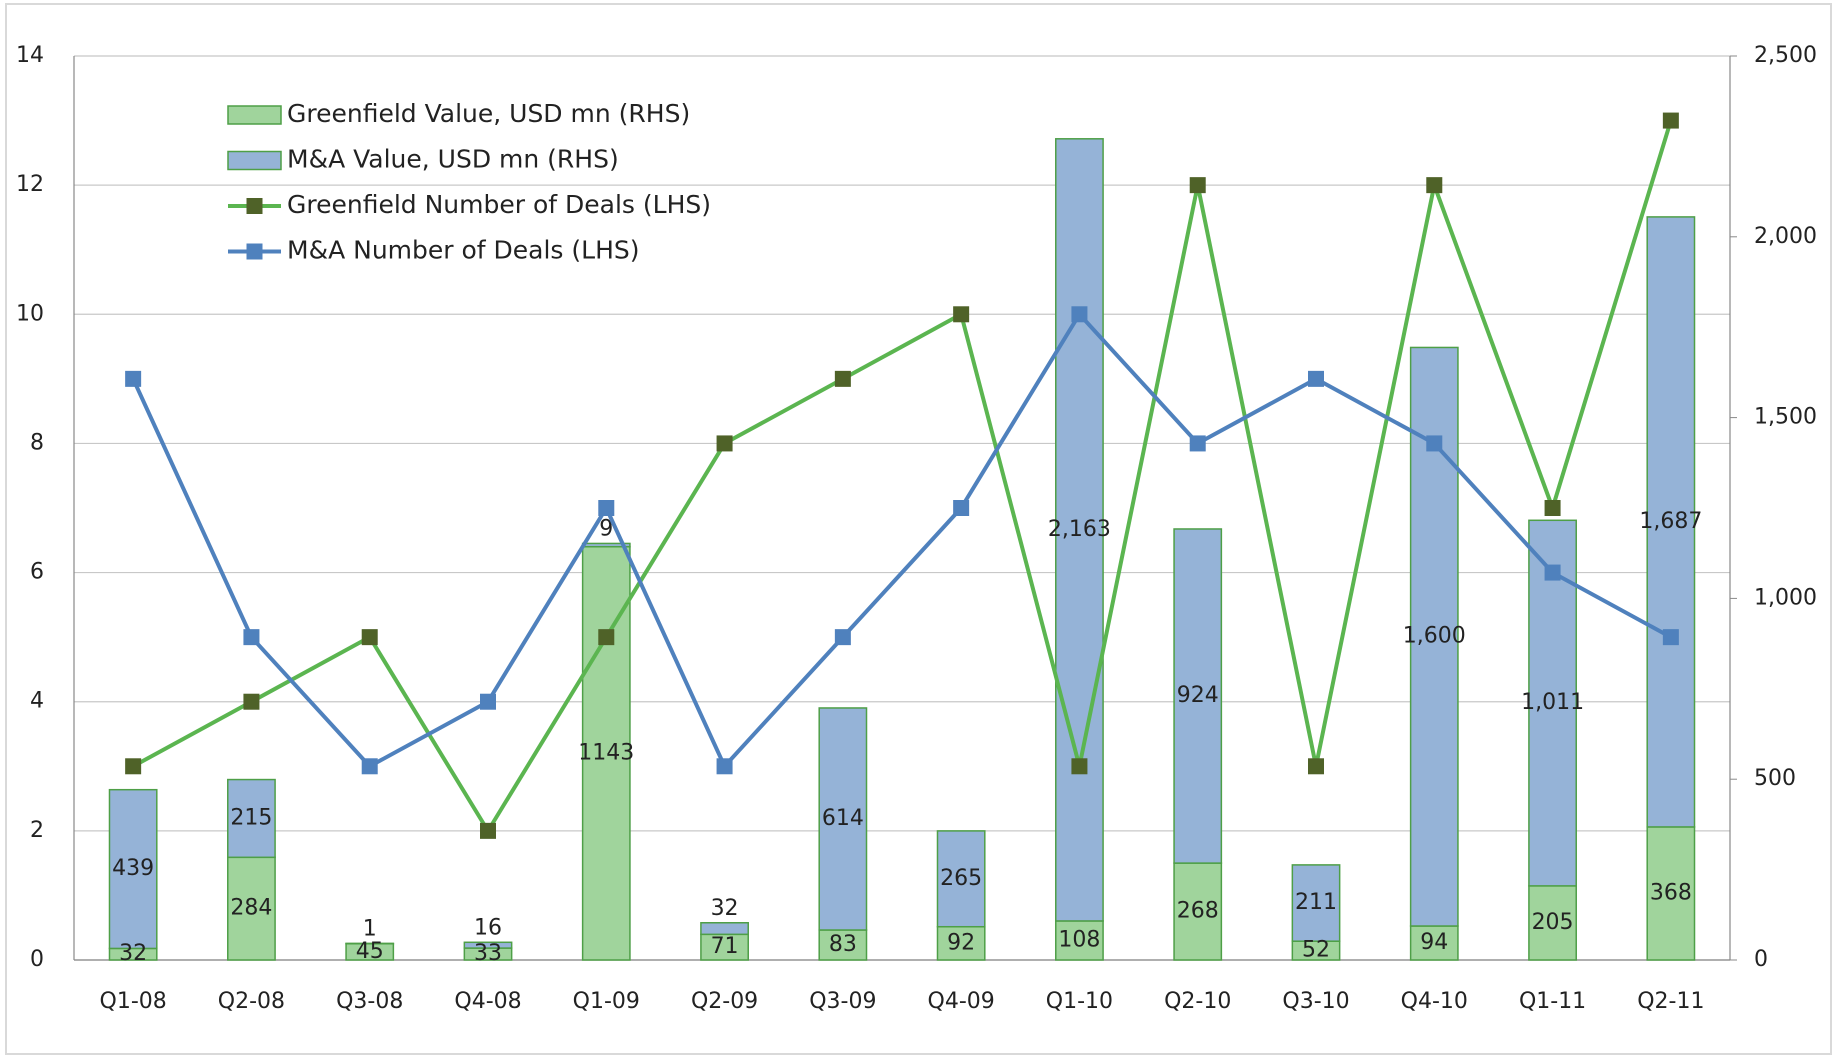  Describe the element at coordinates (30, 55) in the screenshot. I see `y-tick-label: 14` at that location.